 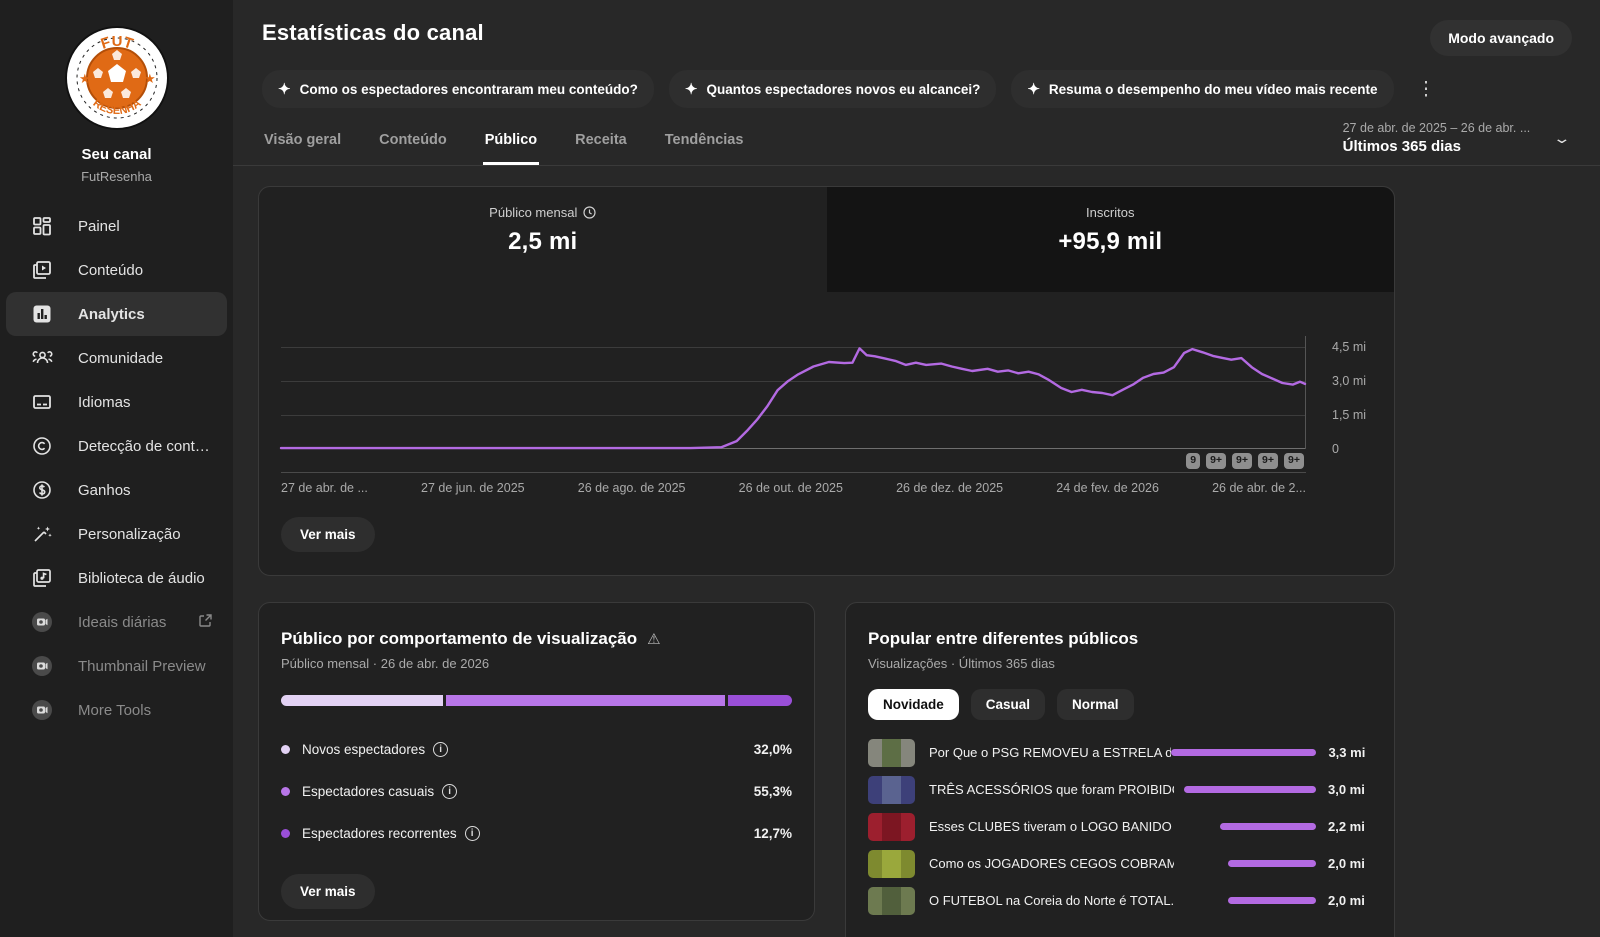 What do you see at coordinates (1107, 487) in the screenshot?
I see `x-tick: 24 de fev. de 2026` at bounding box center [1107, 487].